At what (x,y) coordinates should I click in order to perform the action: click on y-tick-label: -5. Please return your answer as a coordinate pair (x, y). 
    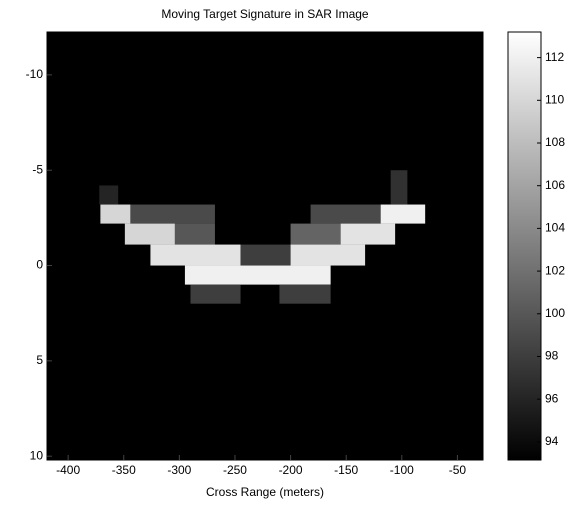
    Looking at the image, I should click on (37, 169).